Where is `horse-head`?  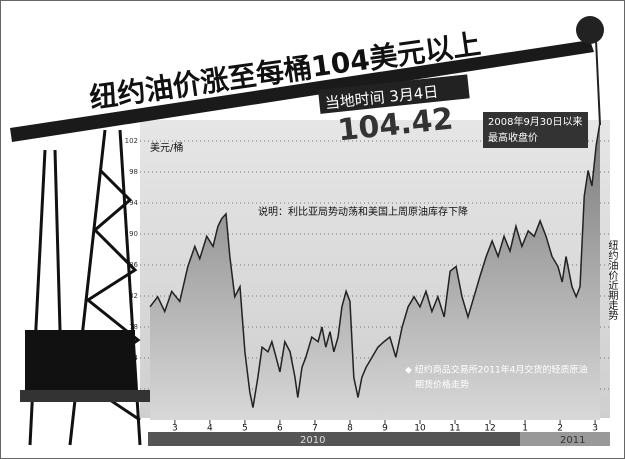 horse-head is located at coordinates (590, 30).